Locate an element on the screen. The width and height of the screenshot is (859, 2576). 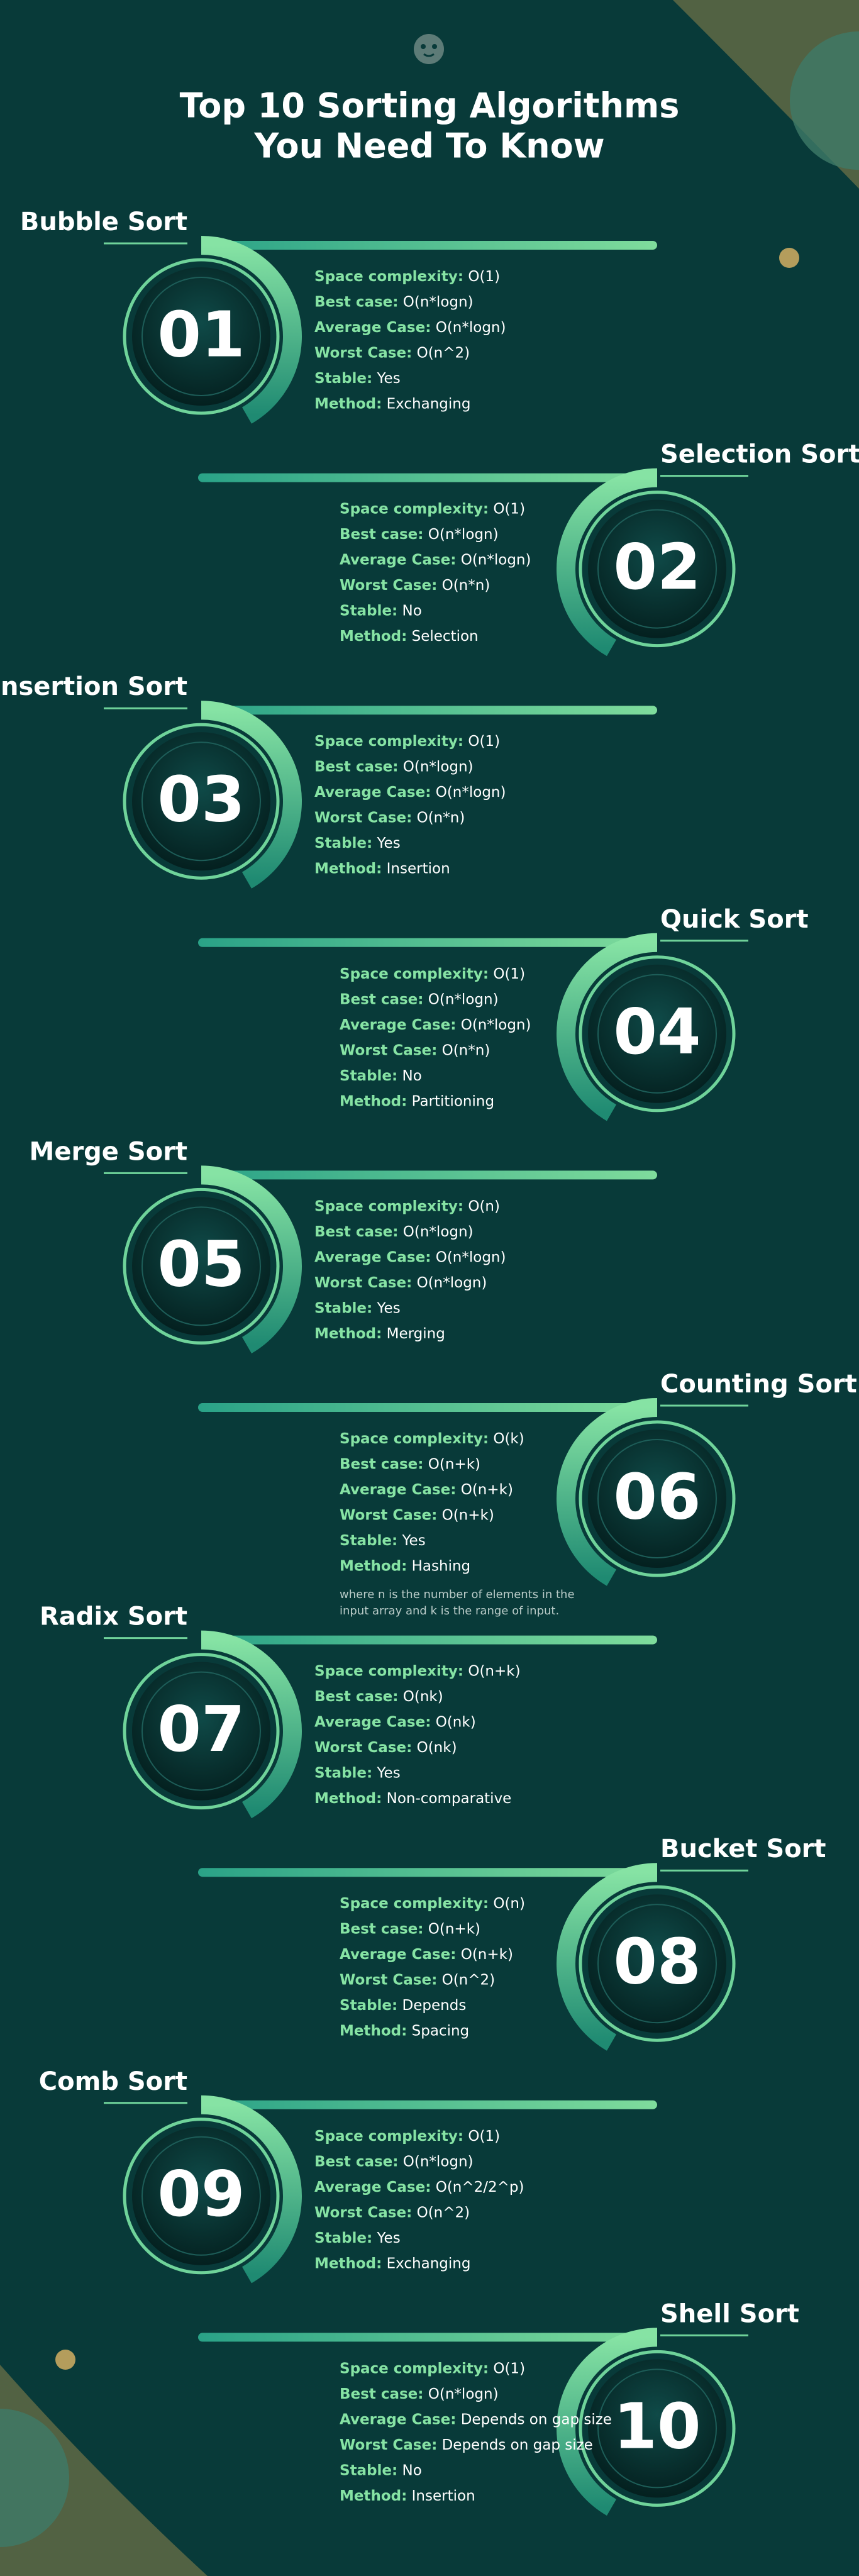
detail-value: Partitioning is located at coordinates (453, 1101).